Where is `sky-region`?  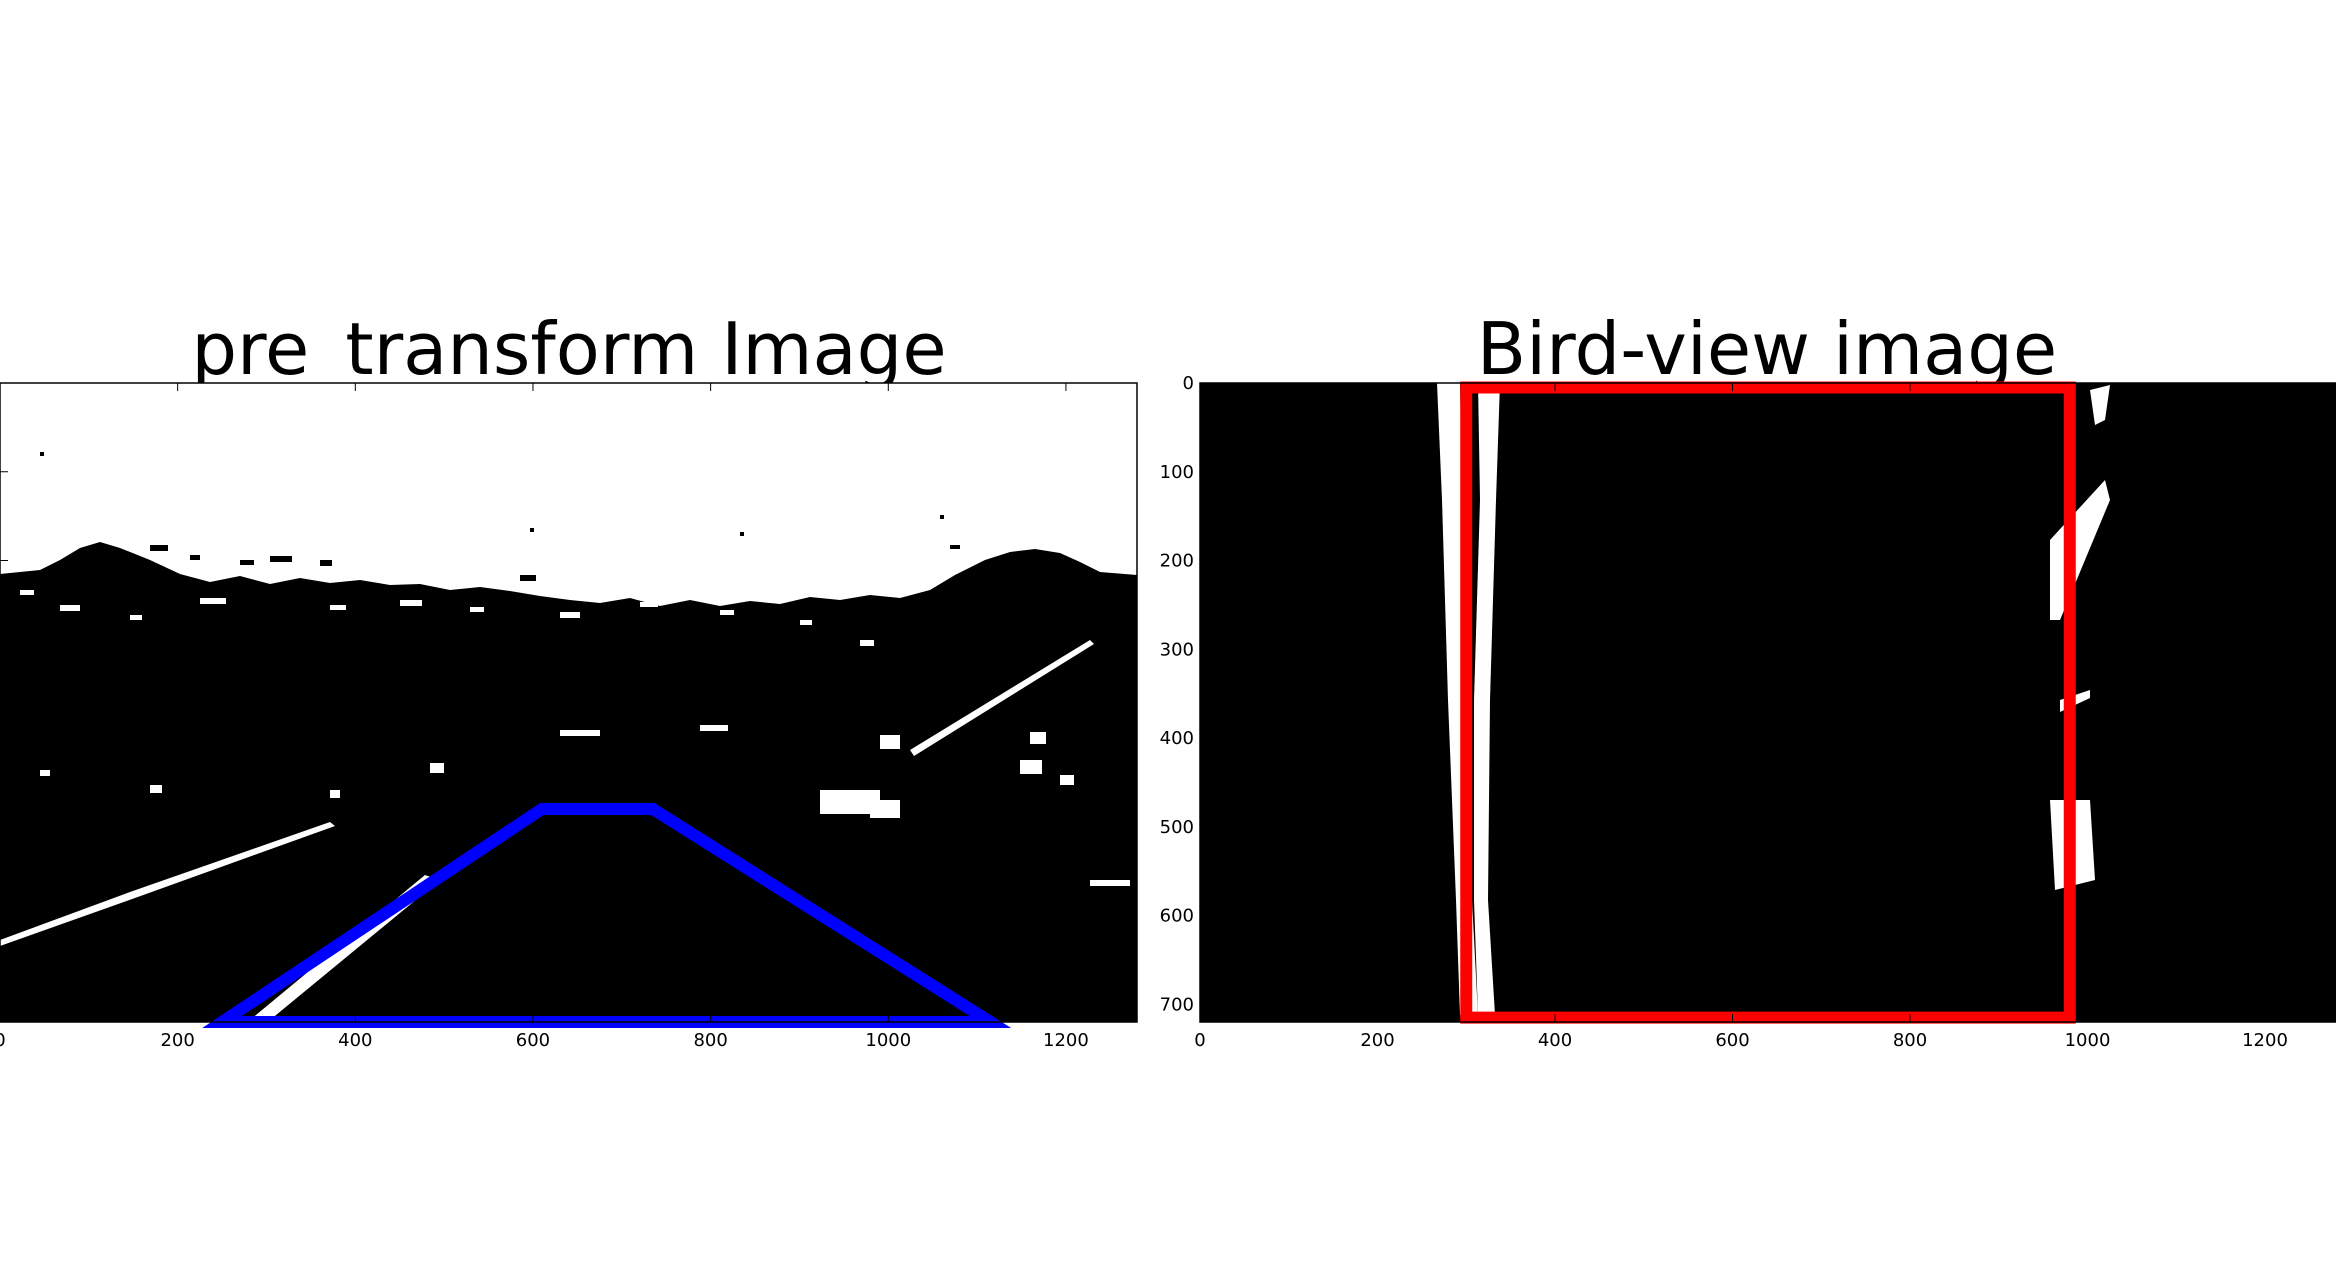 sky-region is located at coordinates (568, 494).